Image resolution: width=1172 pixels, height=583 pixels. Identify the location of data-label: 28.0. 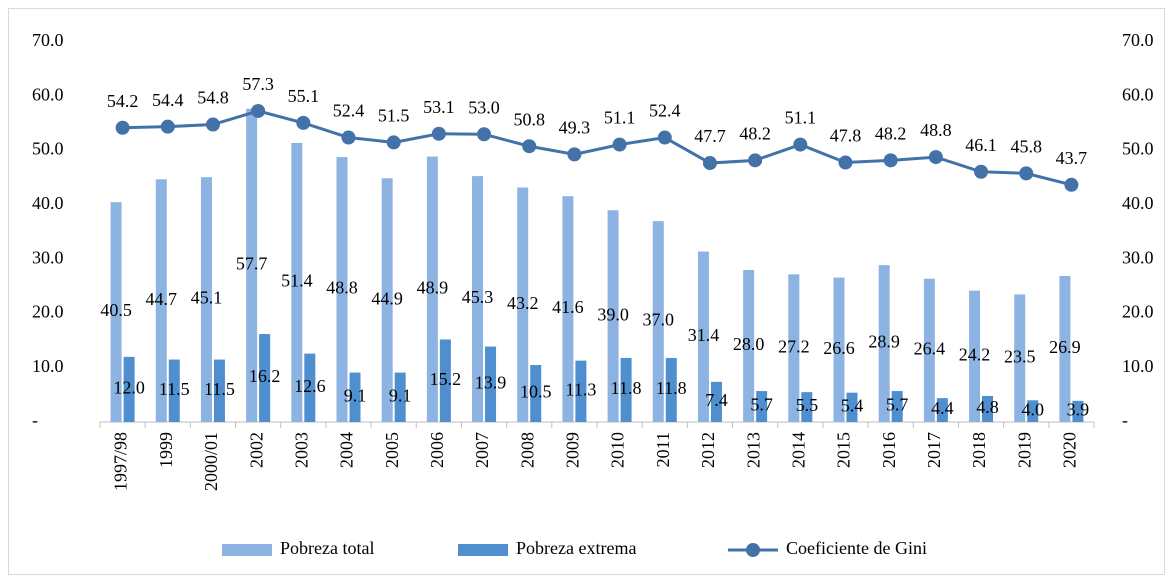
(749, 344).